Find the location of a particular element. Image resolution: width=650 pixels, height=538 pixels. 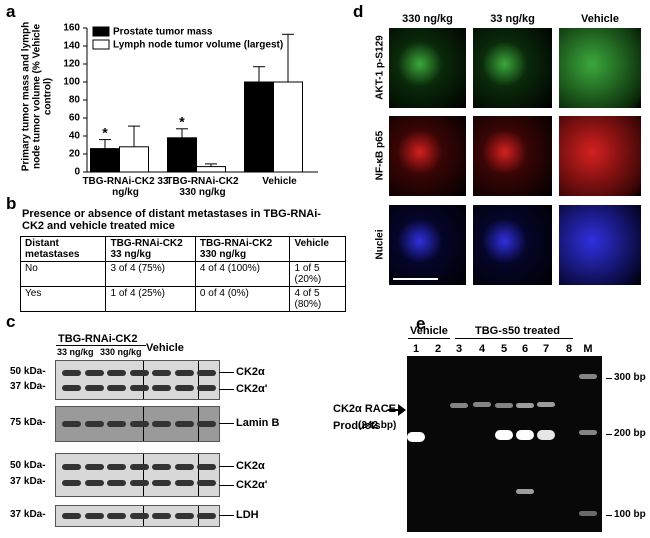

arrow-head is located at coordinates (402, 410).